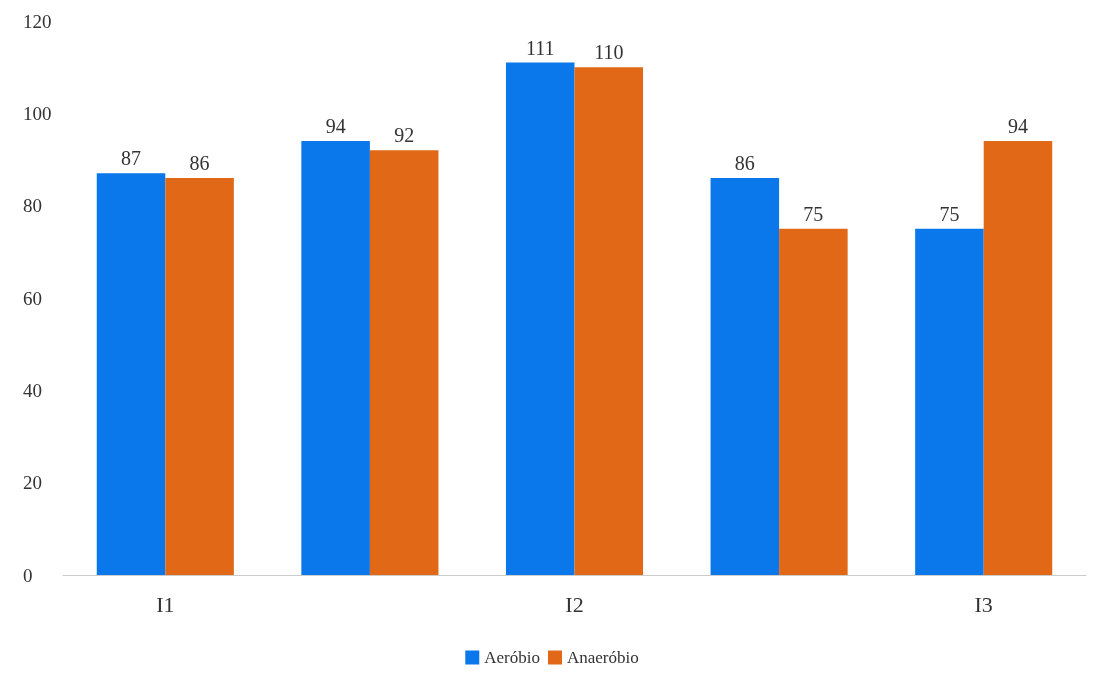 This screenshot has height=673, width=1104. What do you see at coordinates (32, 206) in the screenshot?
I see `y-tick-label: 80` at bounding box center [32, 206].